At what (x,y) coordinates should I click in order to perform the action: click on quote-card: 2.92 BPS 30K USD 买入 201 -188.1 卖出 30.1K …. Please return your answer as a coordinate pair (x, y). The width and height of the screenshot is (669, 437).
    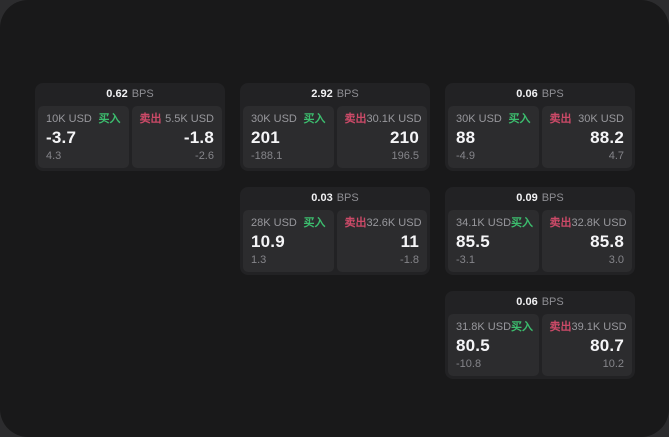
    Looking at the image, I should click on (335, 127).